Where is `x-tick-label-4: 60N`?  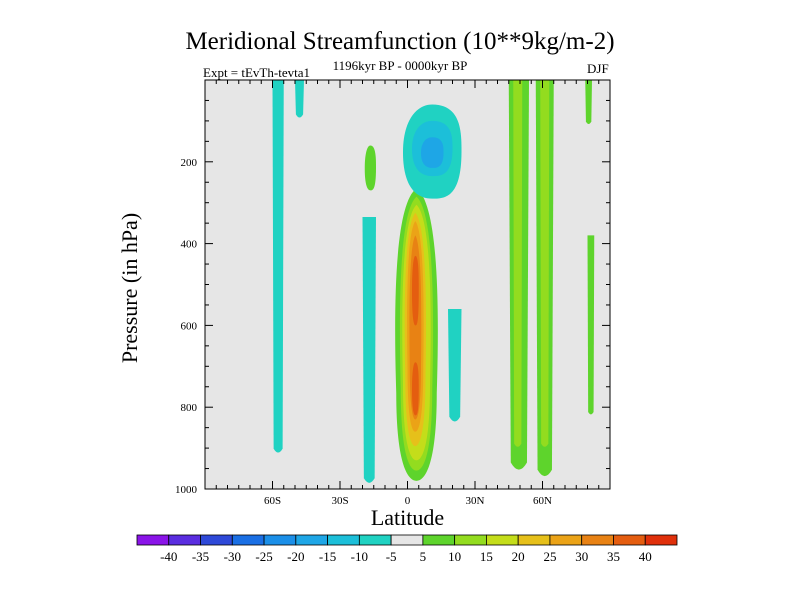 x-tick-label-4: 60N is located at coordinates (542, 501).